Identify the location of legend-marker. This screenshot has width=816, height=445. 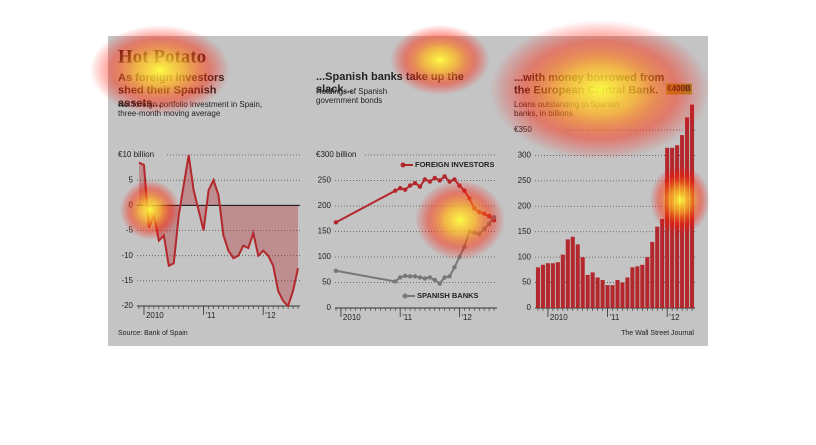
(403, 165).